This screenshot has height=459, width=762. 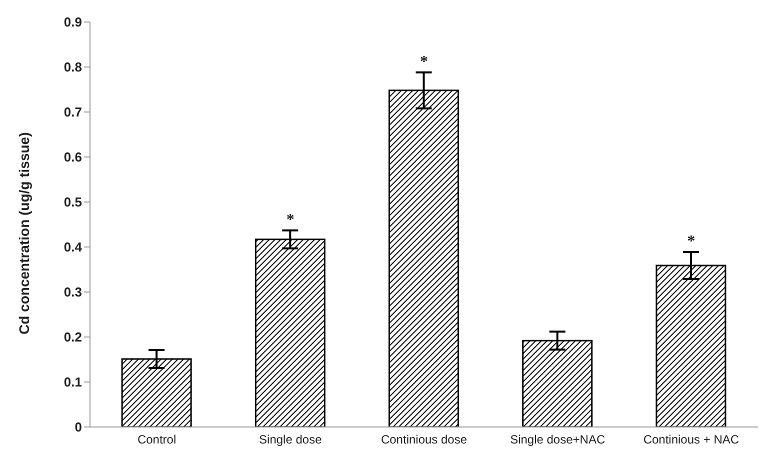 I want to click on y-tick-label: 0.4, so click(x=73, y=247).